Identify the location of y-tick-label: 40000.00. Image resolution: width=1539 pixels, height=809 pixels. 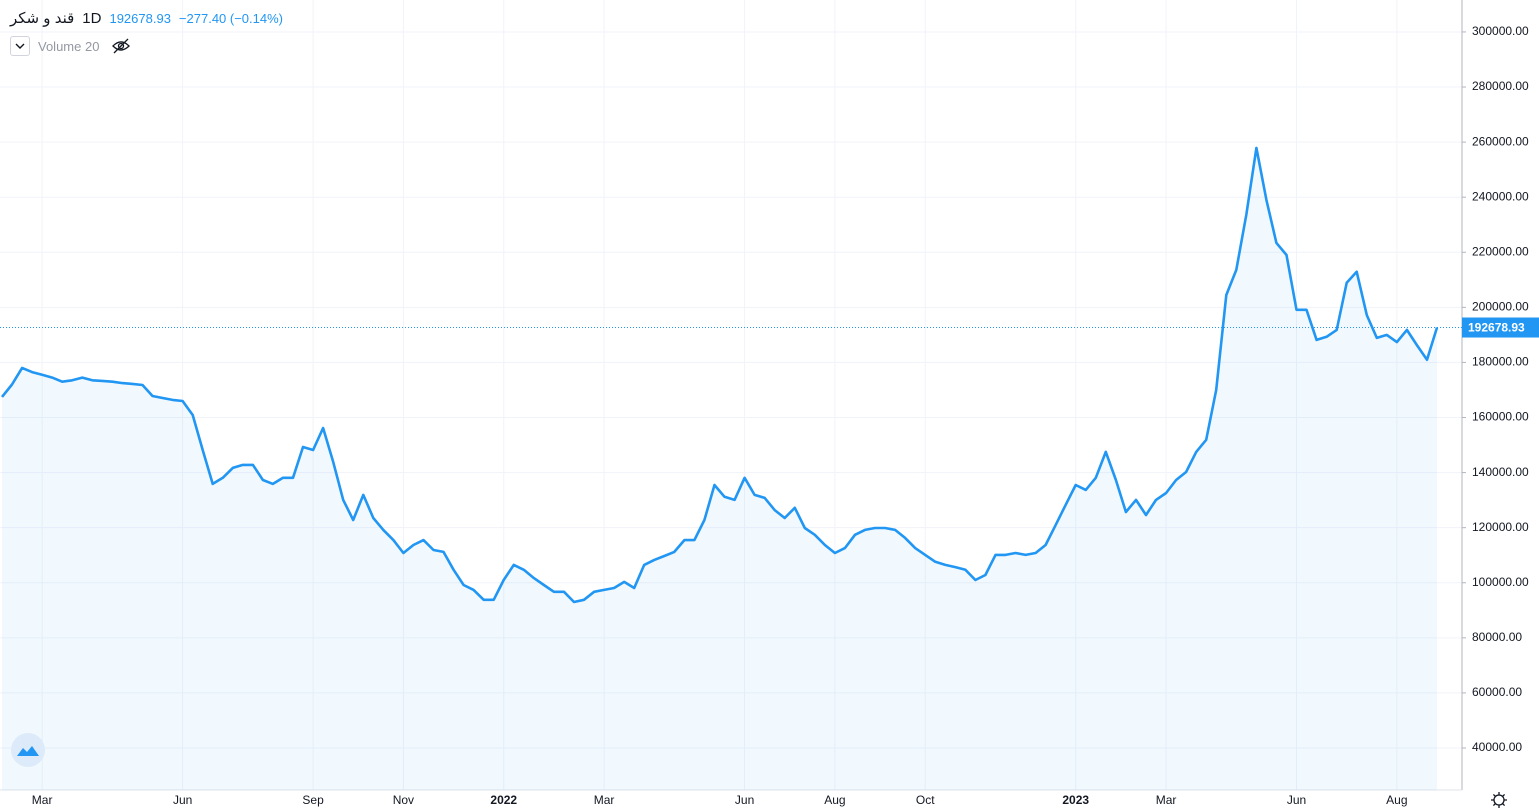
(1497, 747).